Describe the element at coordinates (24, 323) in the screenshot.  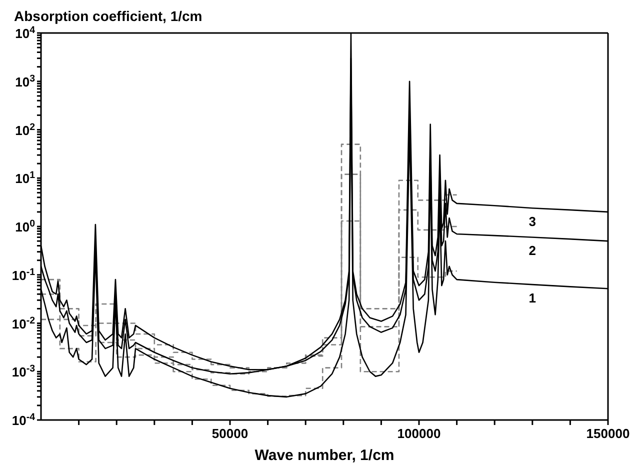
I see `y-tick-label: 10$^{-2}$` at that location.